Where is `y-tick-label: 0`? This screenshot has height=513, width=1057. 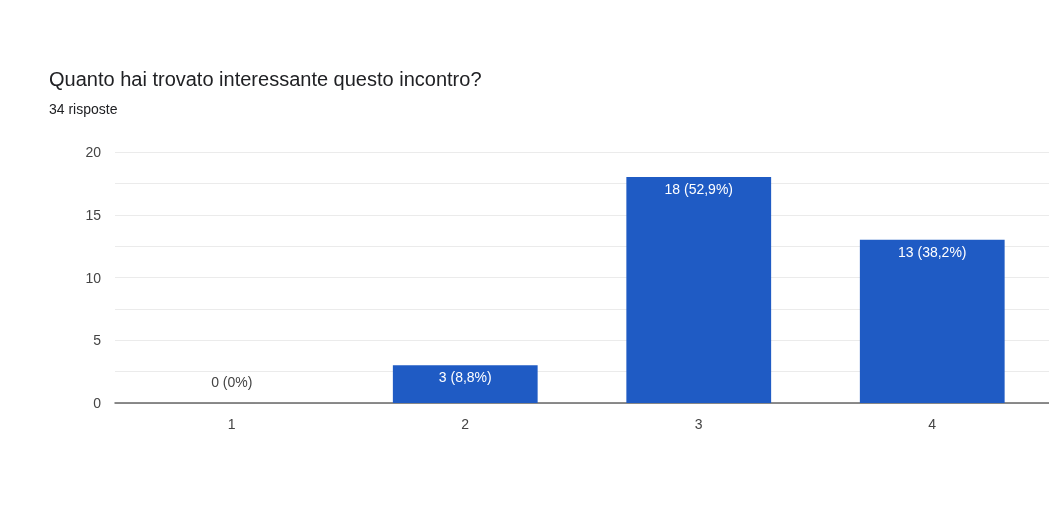
y-tick-label: 0 is located at coordinates (97, 403).